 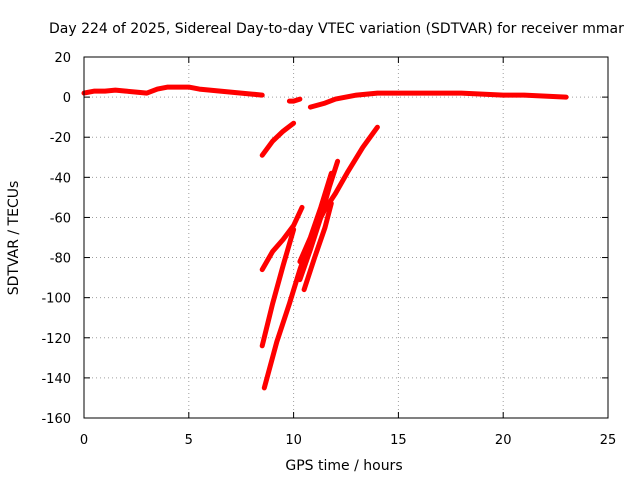 What do you see at coordinates (173, 91) in the screenshot?
I see `series-track-a` at bounding box center [173, 91].